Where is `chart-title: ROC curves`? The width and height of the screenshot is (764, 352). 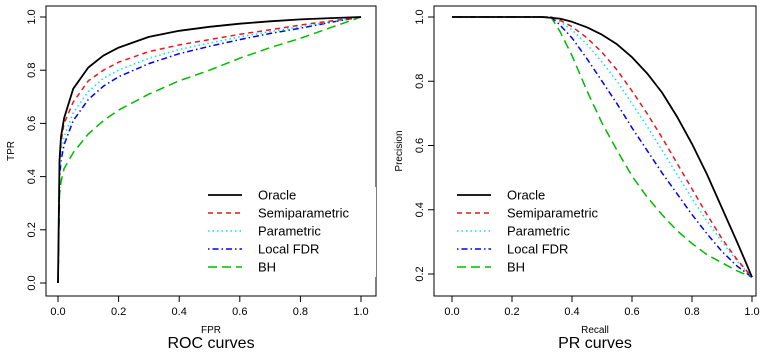 chart-title: ROC curves is located at coordinates (210, 343).